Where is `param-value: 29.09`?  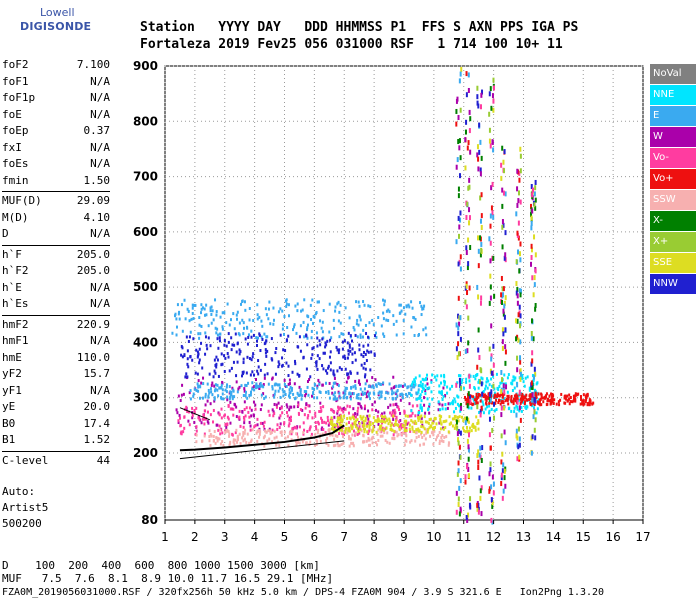 param-value: 29.09 is located at coordinates (93, 200).